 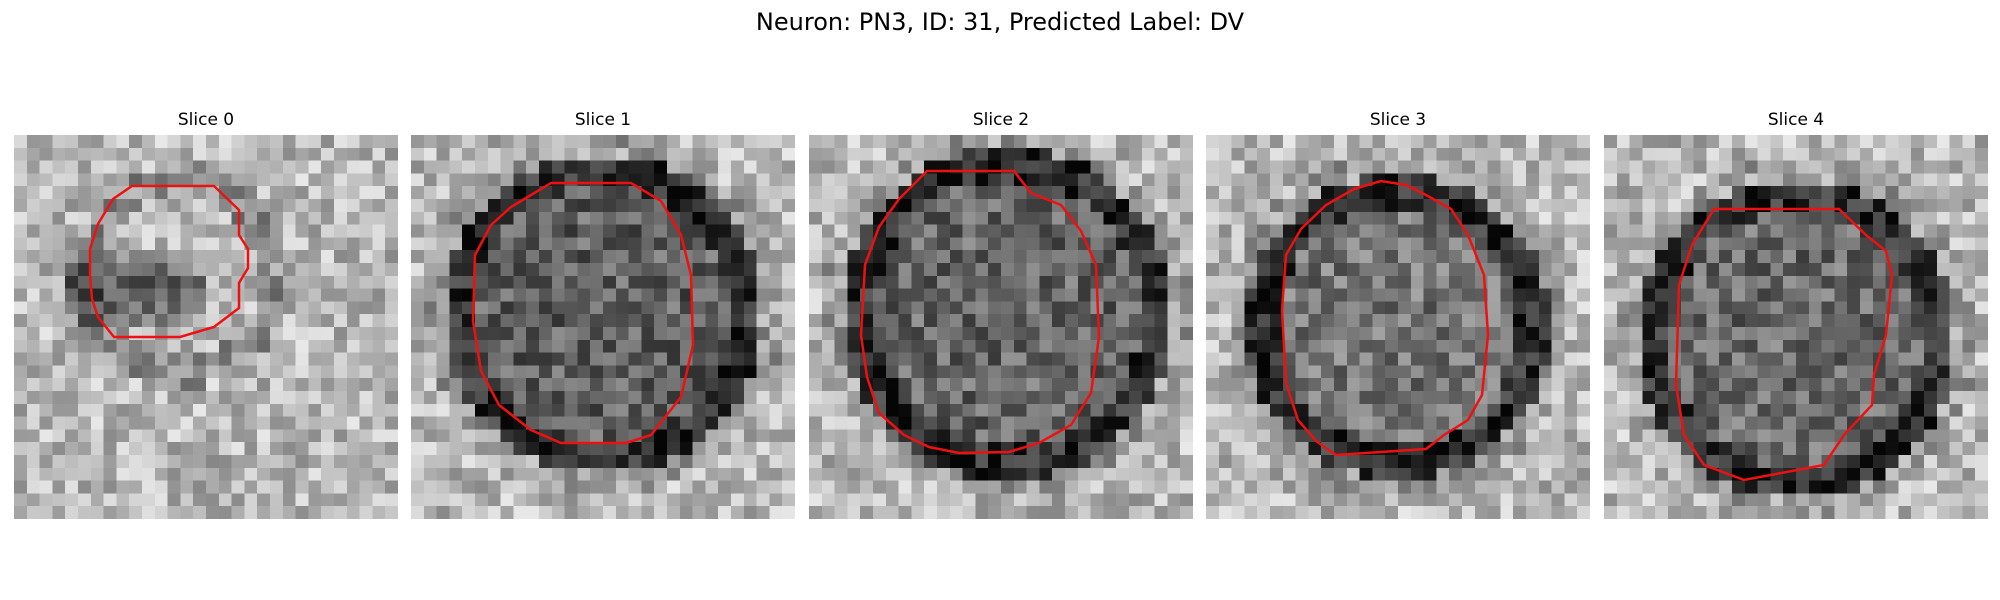 What do you see at coordinates (603, 120) in the screenshot?
I see `slice-title: Slice 1` at bounding box center [603, 120].